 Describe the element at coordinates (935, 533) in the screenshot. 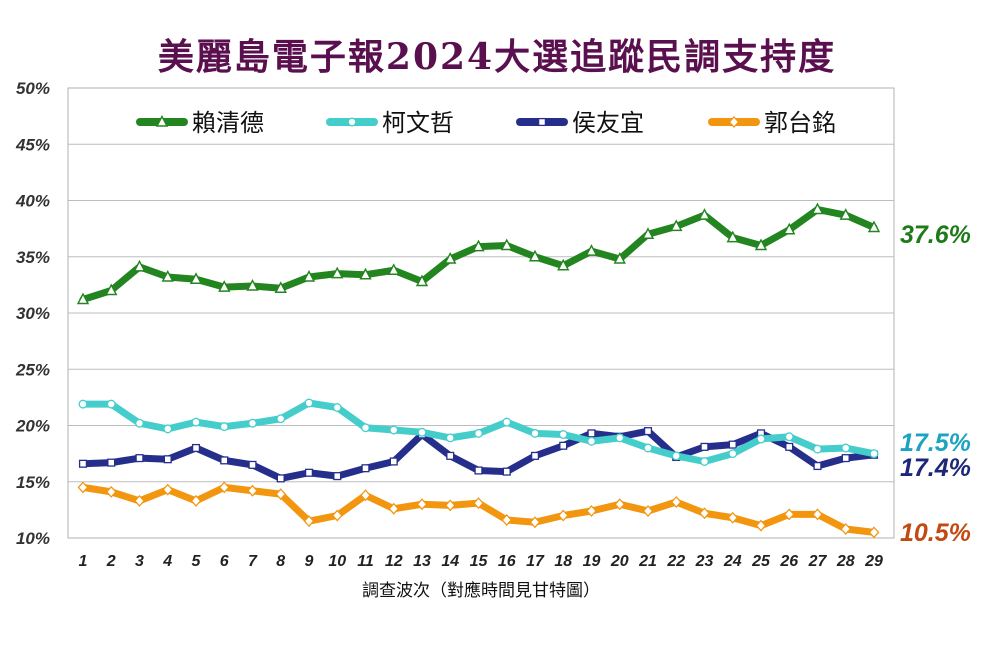

I see `end-value-label: 10.5%` at that location.